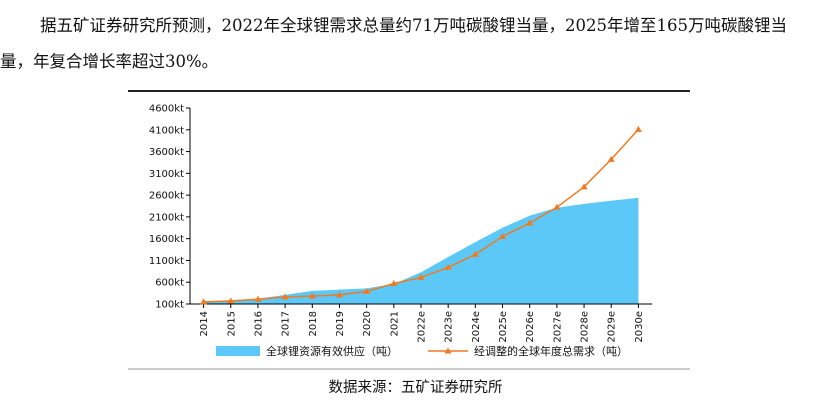 This screenshot has width=831, height=408. Describe the element at coordinates (231, 323) in the screenshot. I see `x-tick-label: 2015` at that location.